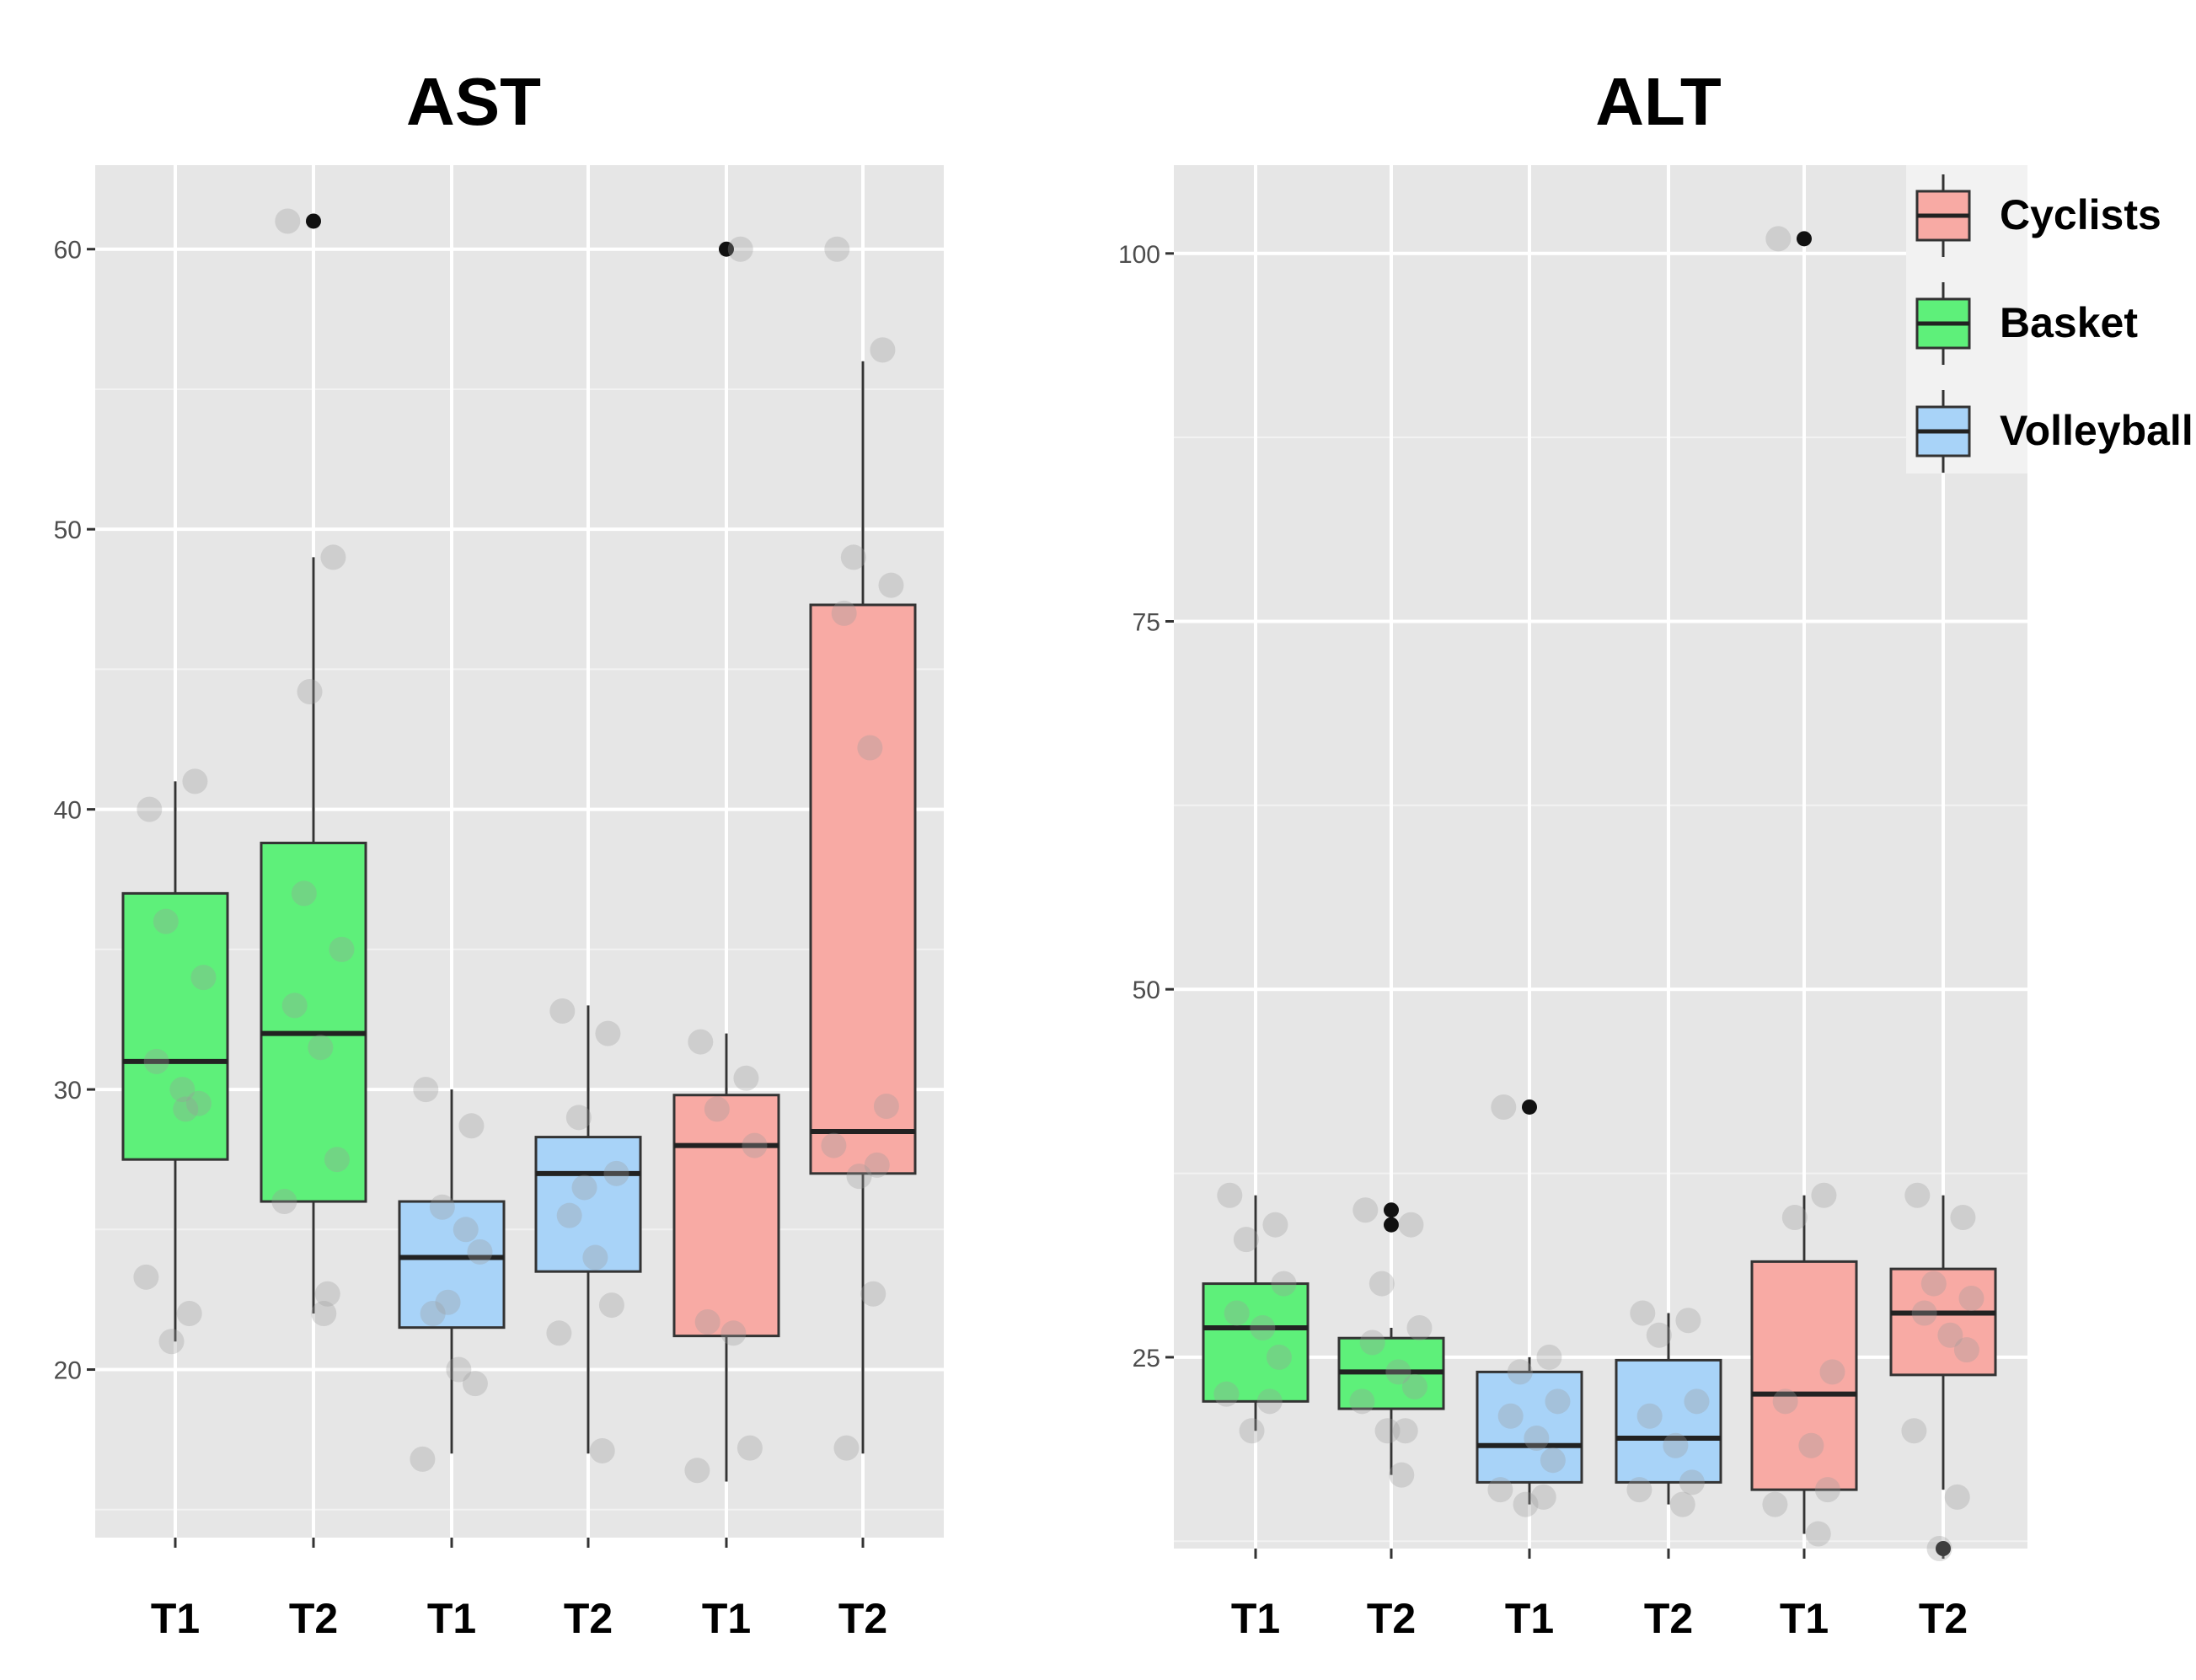 Image resolution: width=2196 pixels, height=1680 pixels. I want to click on ast-box-cyclists-t2, so click(863, 907).